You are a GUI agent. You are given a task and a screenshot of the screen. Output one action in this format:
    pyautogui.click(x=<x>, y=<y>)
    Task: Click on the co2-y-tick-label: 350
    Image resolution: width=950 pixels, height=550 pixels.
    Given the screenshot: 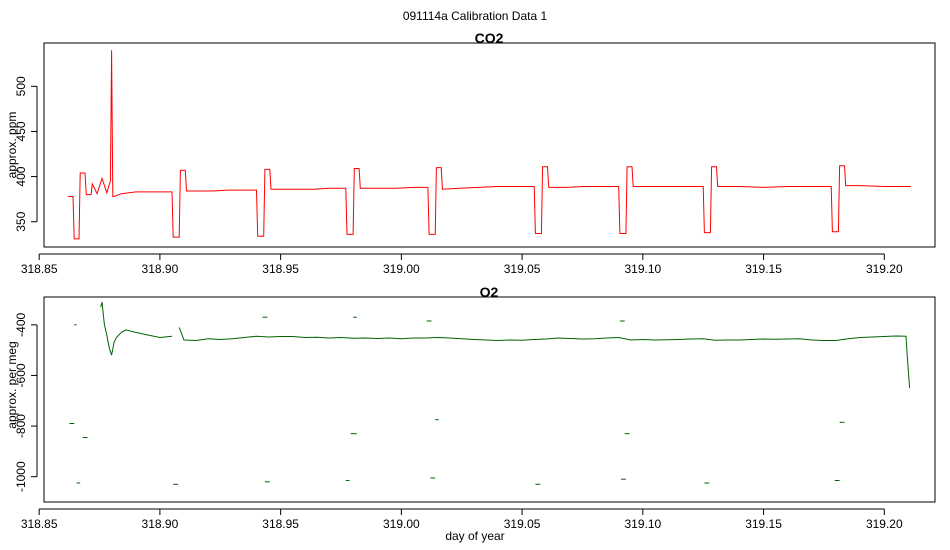 What is the action you would take?
    pyautogui.click(x=21, y=221)
    